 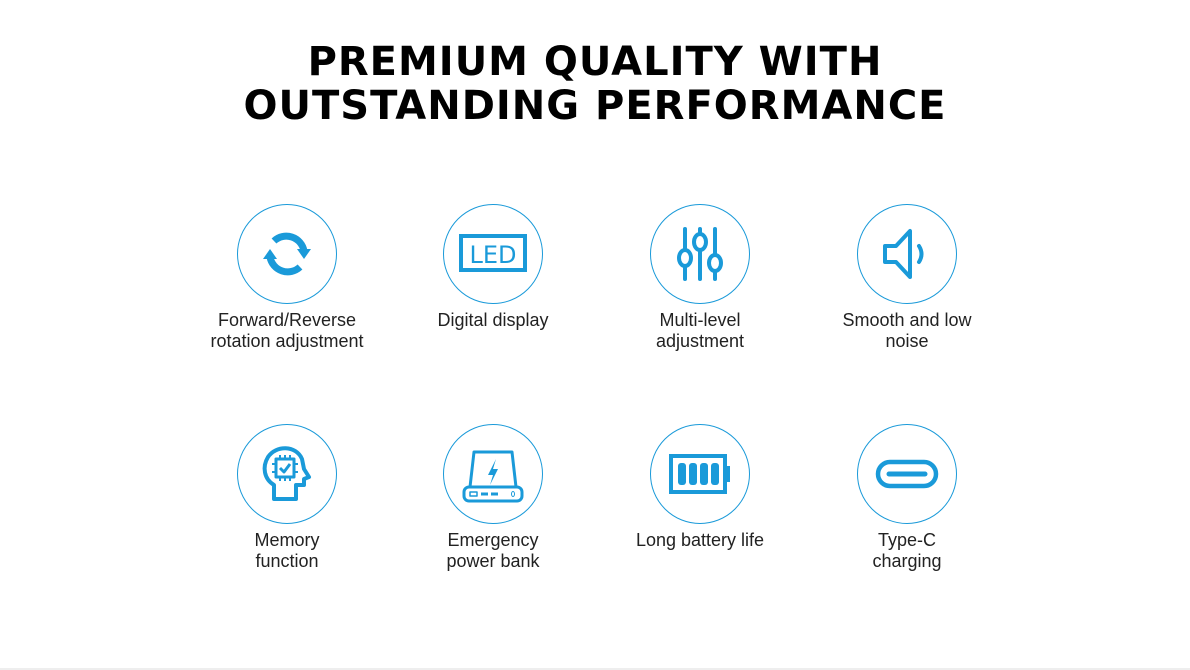 I want to click on feature-power-bank: Emergency power bank, so click(x=493, y=498).